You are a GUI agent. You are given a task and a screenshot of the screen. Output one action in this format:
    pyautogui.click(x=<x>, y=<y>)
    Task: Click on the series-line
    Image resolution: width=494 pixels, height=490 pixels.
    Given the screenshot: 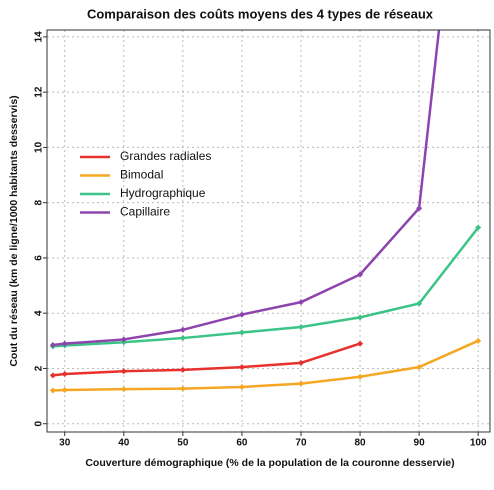 What is the action you would take?
    pyautogui.click(x=206, y=359)
    